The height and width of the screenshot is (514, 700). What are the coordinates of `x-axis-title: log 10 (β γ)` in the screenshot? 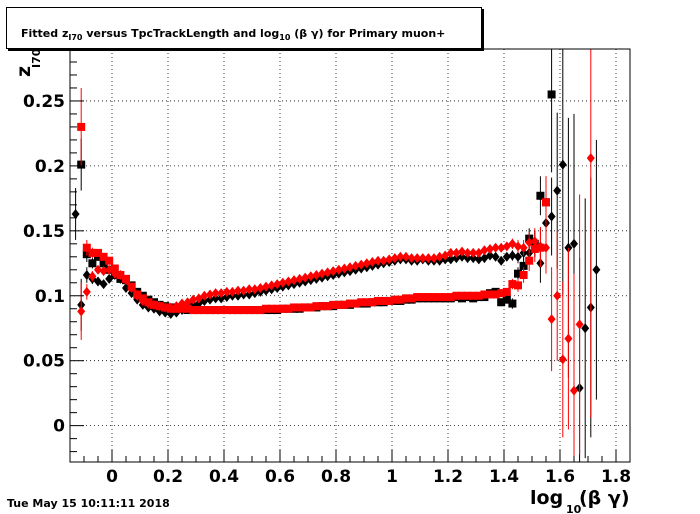 It's located at (580, 500).